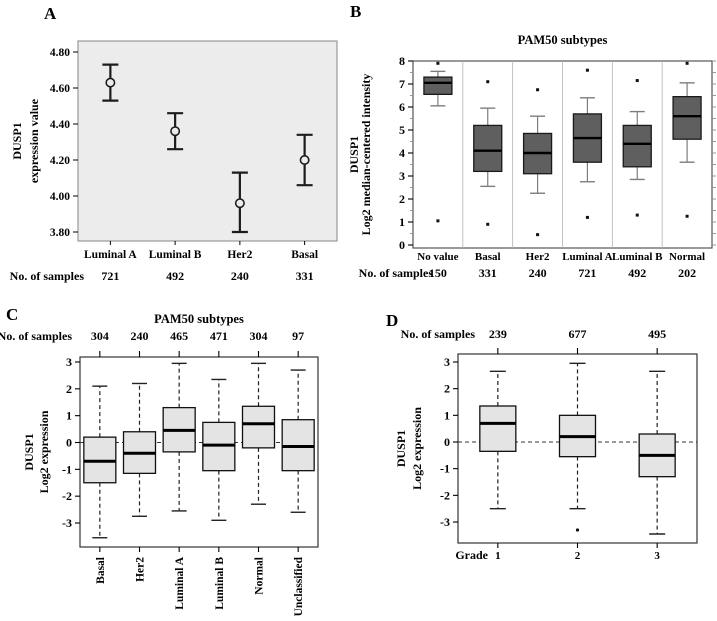 This screenshot has height=621, width=717. I want to click on y-tick-label: -3, so click(67, 523).